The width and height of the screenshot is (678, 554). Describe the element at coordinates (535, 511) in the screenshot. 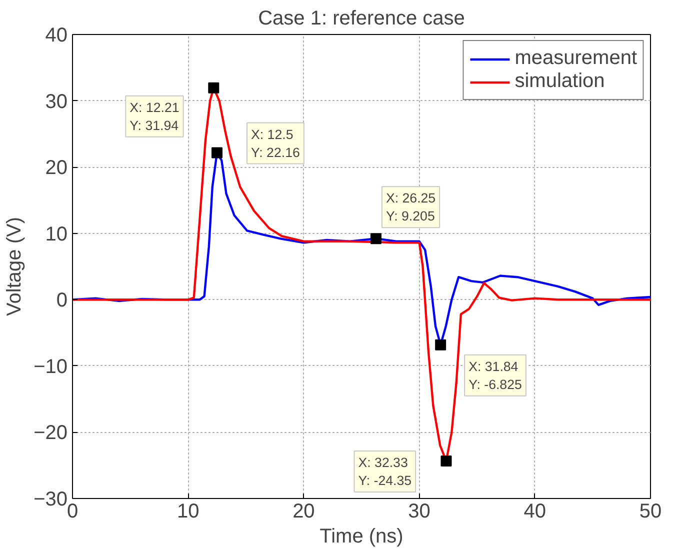

I see `x-tick-label: 40` at that location.